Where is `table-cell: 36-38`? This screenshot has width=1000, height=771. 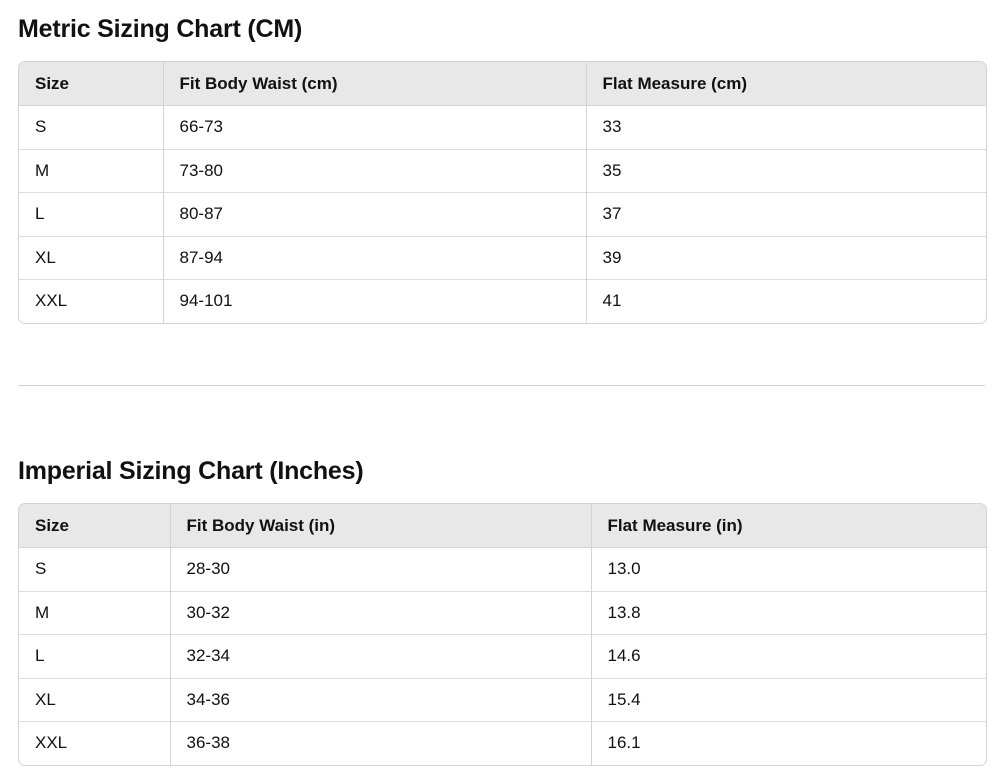
table-cell: 36-38 is located at coordinates (380, 743).